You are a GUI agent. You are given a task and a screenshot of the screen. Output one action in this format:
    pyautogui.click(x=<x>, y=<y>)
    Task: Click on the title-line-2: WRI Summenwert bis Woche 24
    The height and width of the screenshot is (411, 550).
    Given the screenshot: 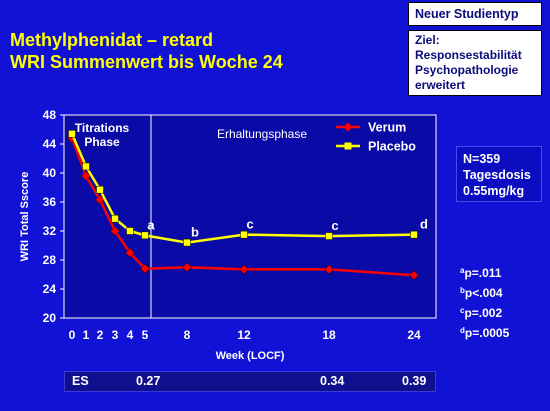 What is the action you would take?
    pyautogui.click(x=146, y=62)
    